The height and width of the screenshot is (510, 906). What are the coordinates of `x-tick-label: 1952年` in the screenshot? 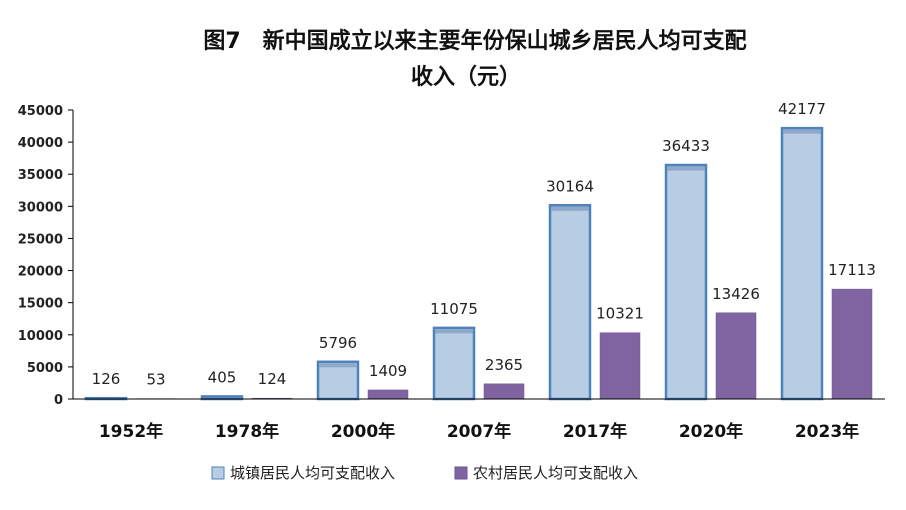 It's located at (131, 431).